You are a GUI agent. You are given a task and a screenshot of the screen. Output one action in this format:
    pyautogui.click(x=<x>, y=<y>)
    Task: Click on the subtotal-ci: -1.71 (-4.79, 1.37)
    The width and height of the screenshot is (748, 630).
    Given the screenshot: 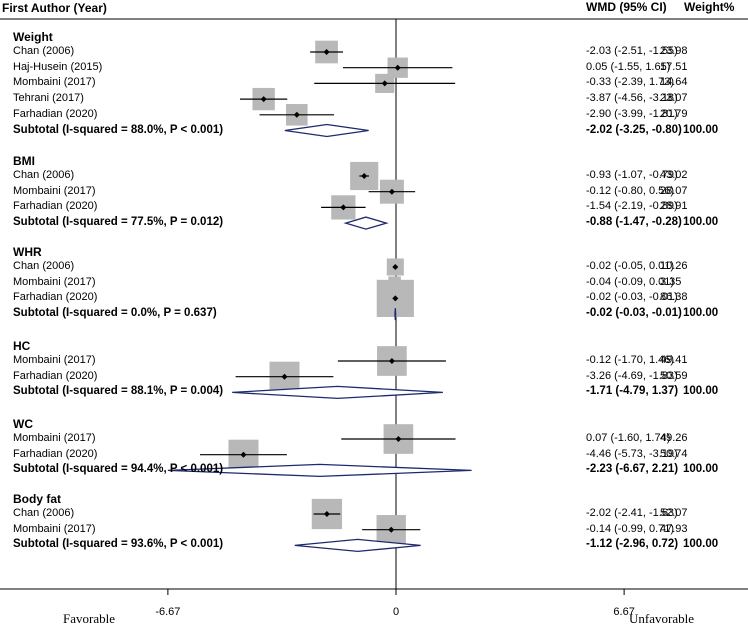 What is the action you would take?
    pyautogui.click(x=632, y=391)
    